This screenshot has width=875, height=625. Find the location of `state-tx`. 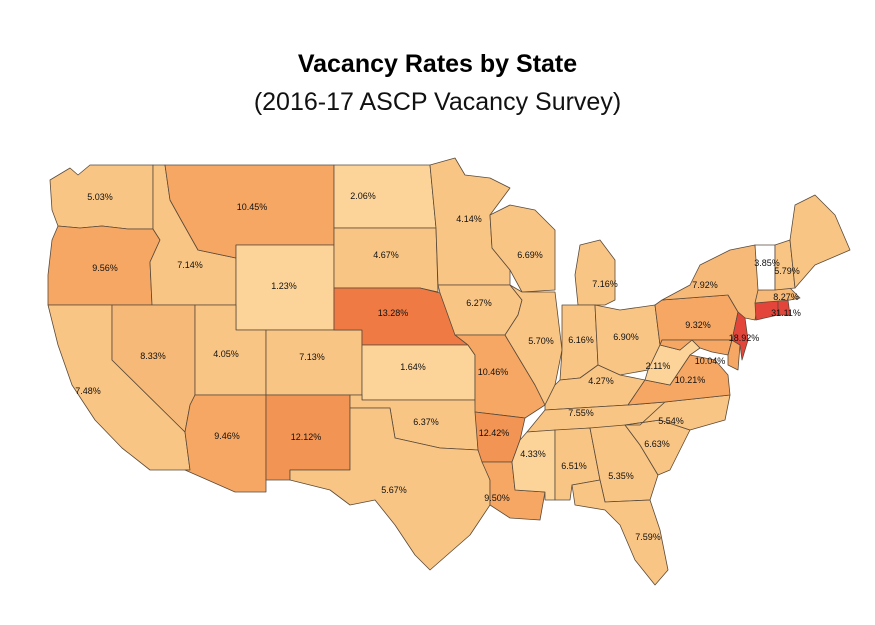

state-tx is located at coordinates (390, 489).